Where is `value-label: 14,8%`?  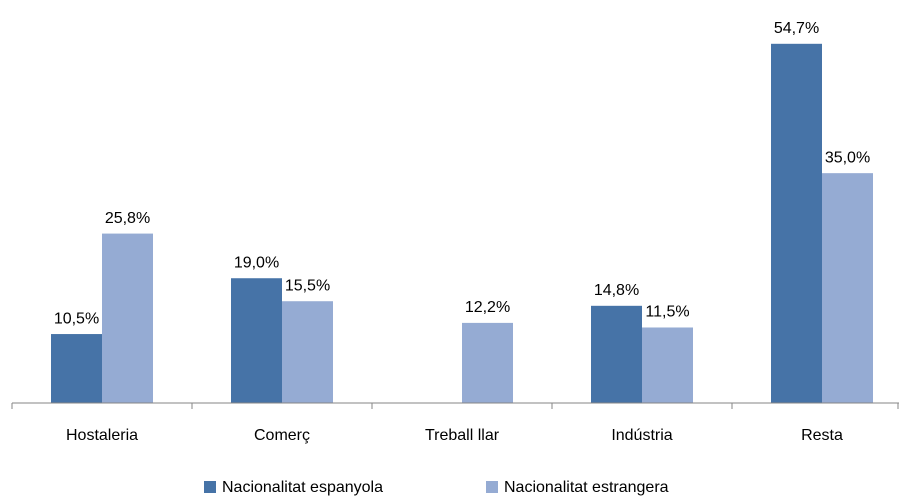
value-label: 14,8% is located at coordinates (616, 290).